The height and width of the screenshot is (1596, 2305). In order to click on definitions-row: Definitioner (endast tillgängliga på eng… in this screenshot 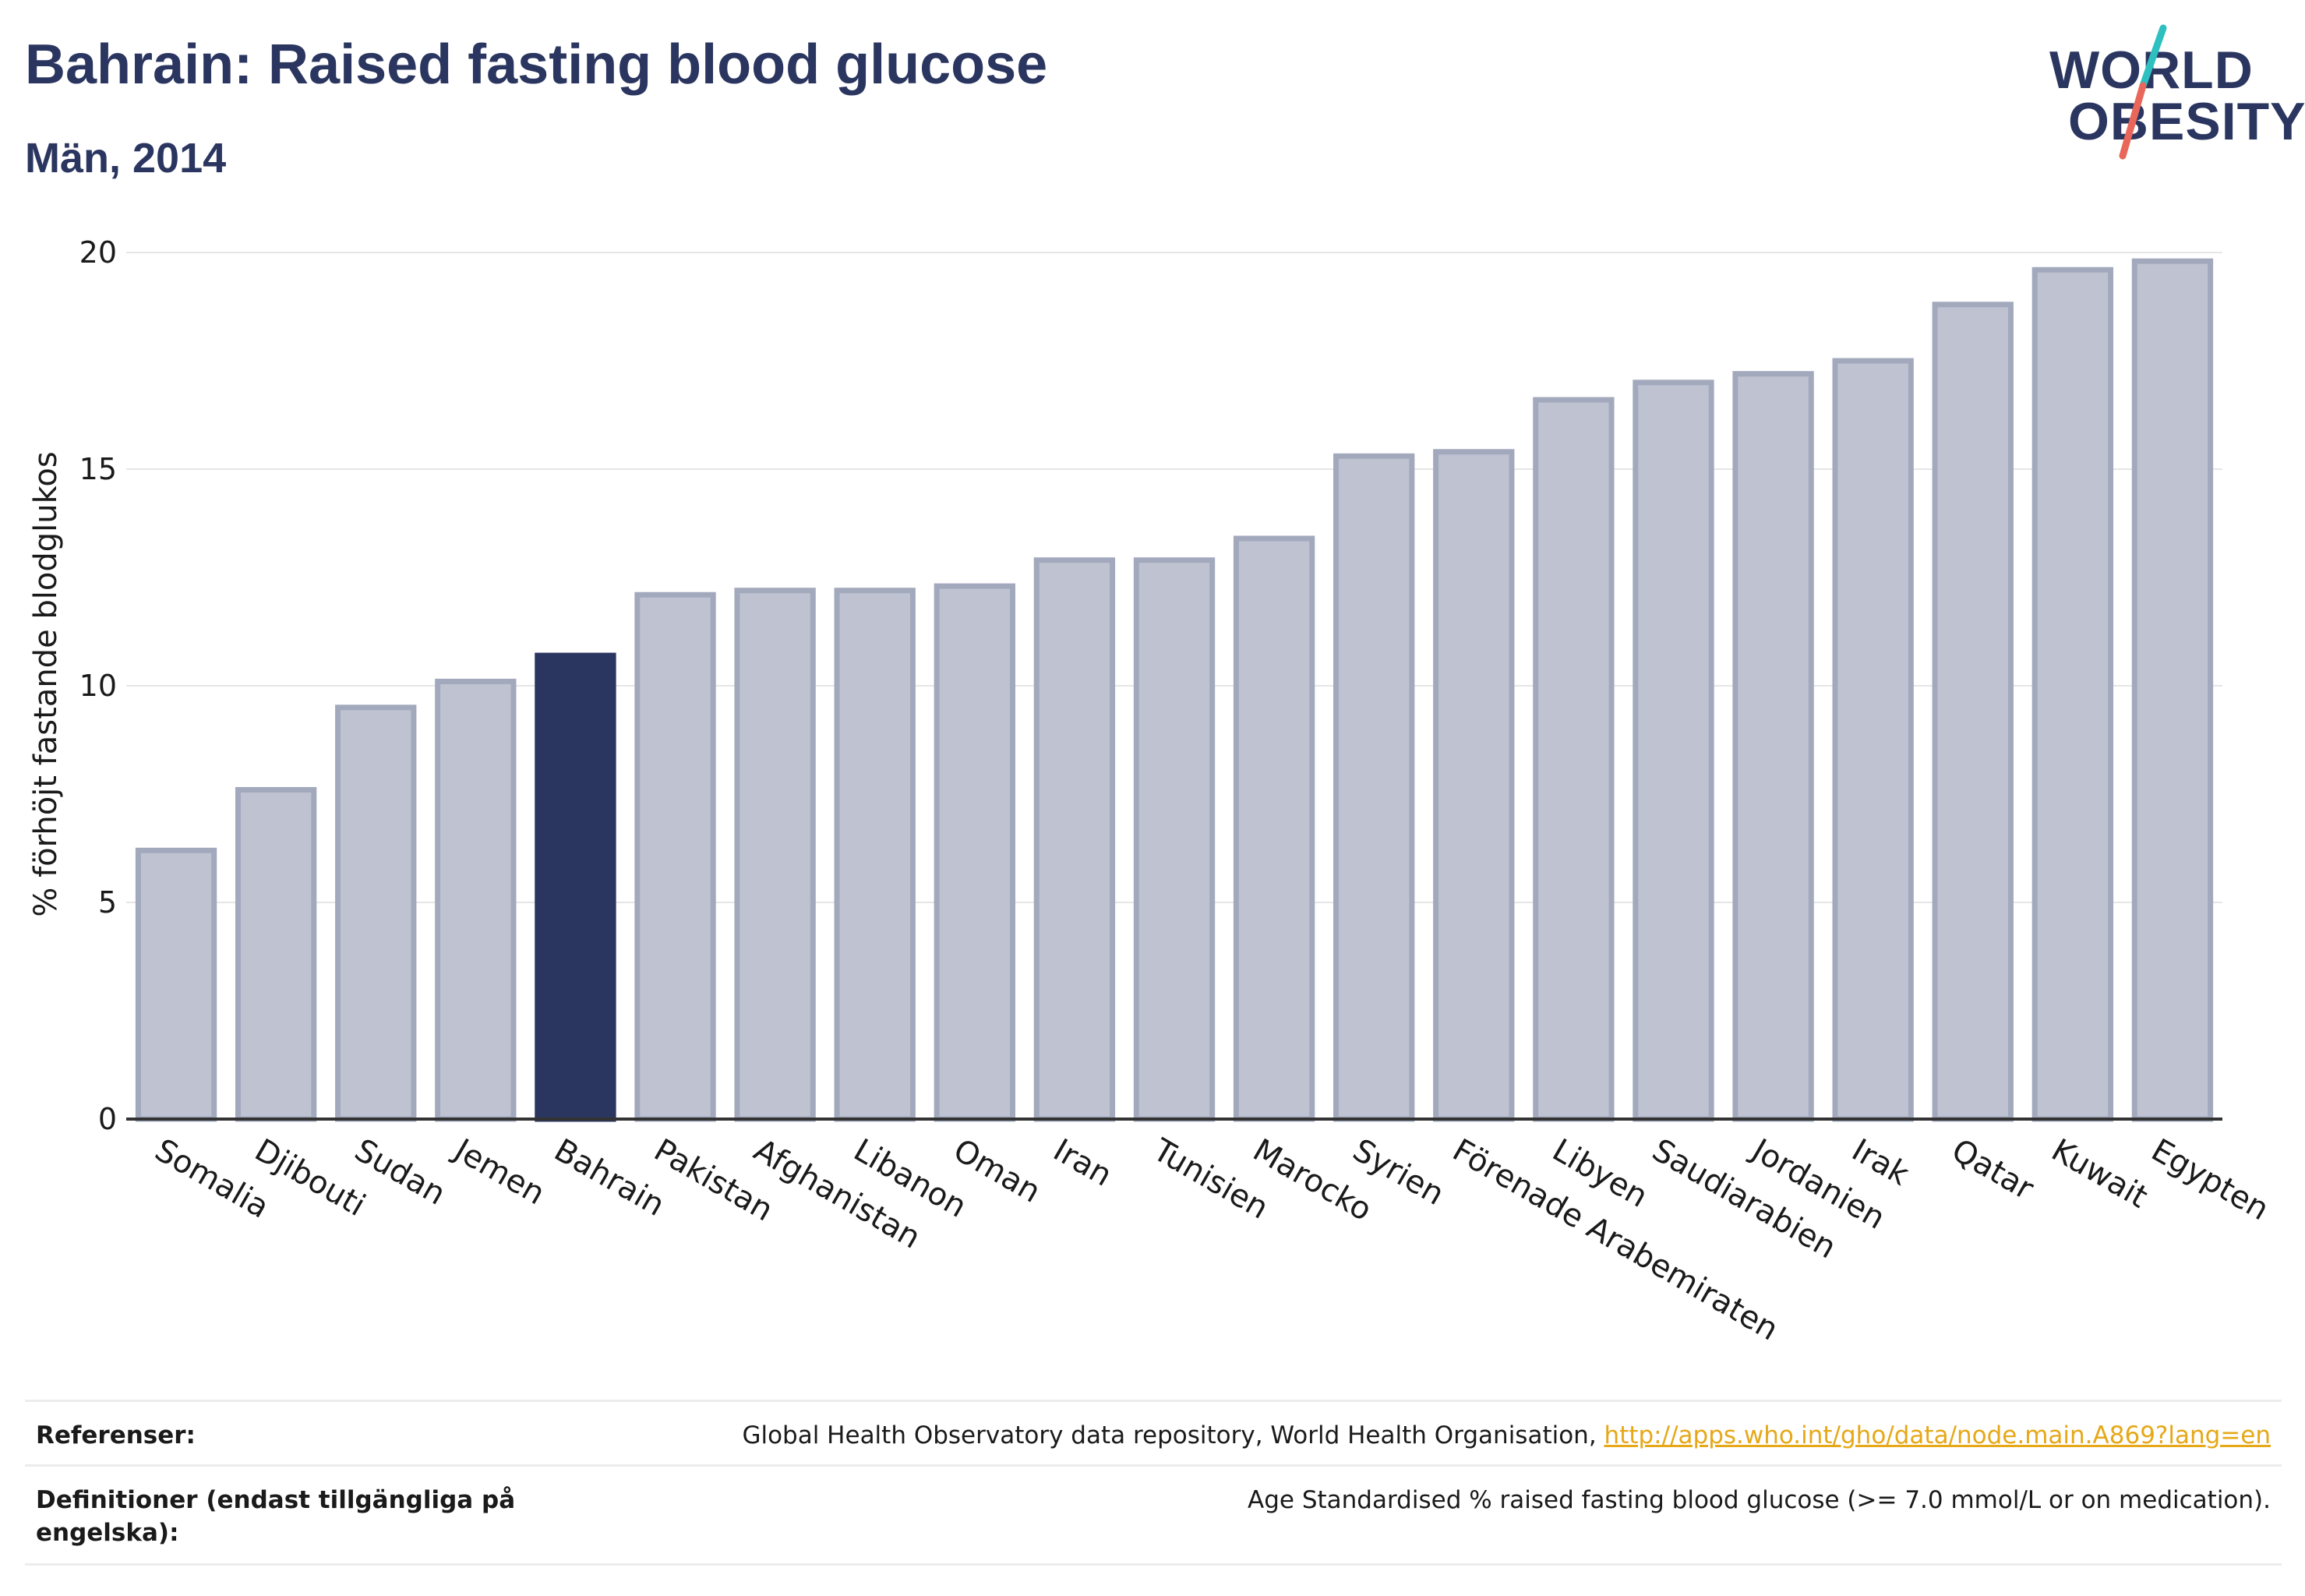, I will do `click(1153, 1515)`.